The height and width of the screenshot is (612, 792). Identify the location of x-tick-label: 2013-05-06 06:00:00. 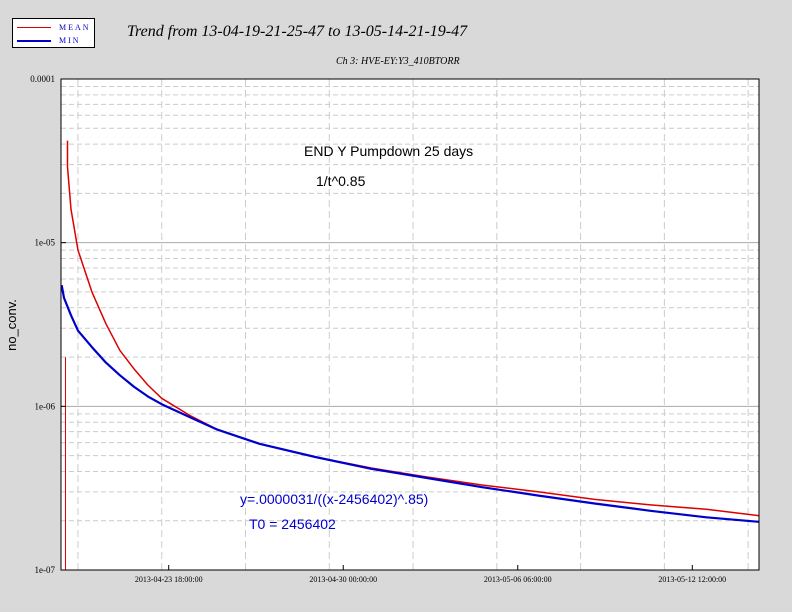
(518, 579).